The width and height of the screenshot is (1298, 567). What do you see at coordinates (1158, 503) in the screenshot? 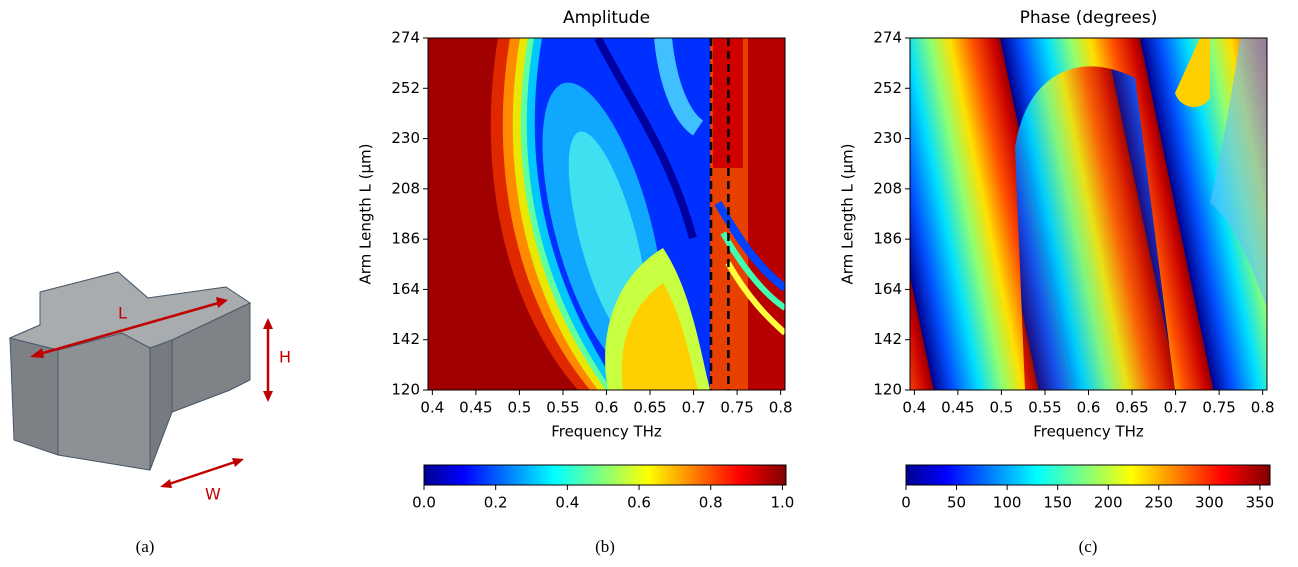
I see `colorbar-tick-label: 250` at bounding box center [1158, 503].